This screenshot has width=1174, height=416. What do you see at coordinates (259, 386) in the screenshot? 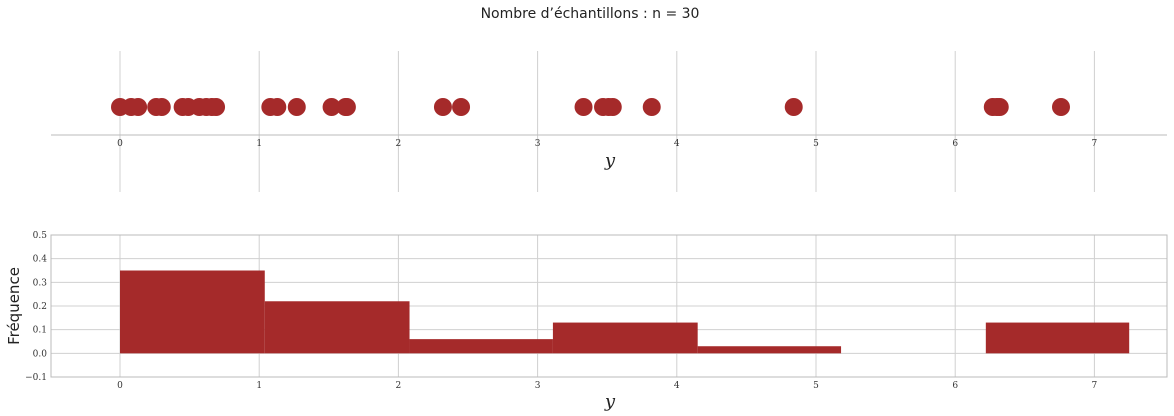
I see `hist-x-tick-label: 1` at bounding box center [259, 386].